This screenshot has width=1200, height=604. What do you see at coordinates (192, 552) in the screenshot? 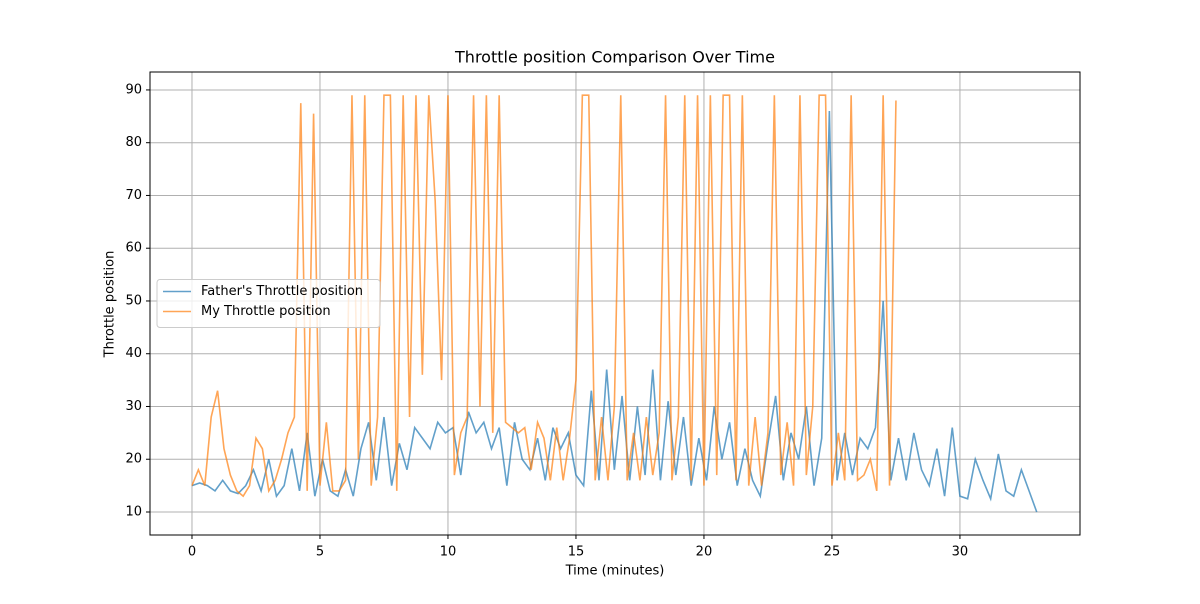
I see `x-tick-label: 0` at bounding box center [192, 552].